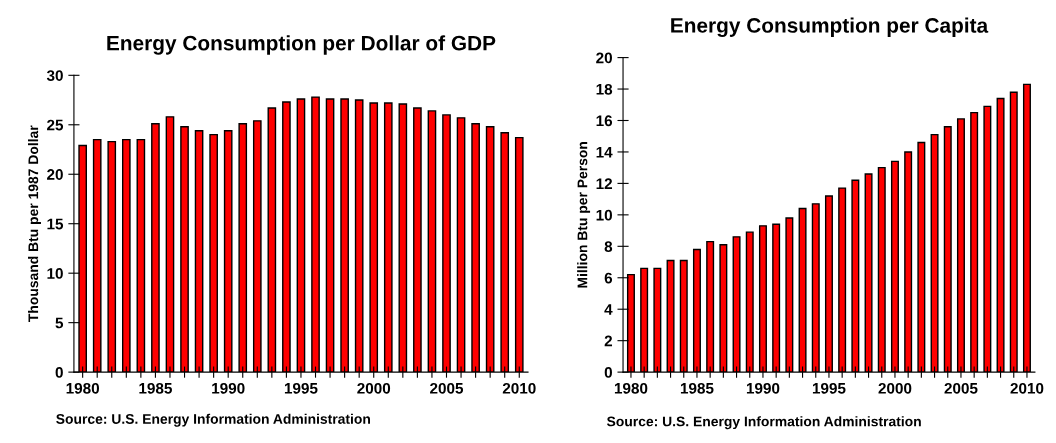 This screenshot has width=1056, height=443. Describe the element at coordinates (55, 125) in the screenshot. I see `y-tick-label: 25` at that location.